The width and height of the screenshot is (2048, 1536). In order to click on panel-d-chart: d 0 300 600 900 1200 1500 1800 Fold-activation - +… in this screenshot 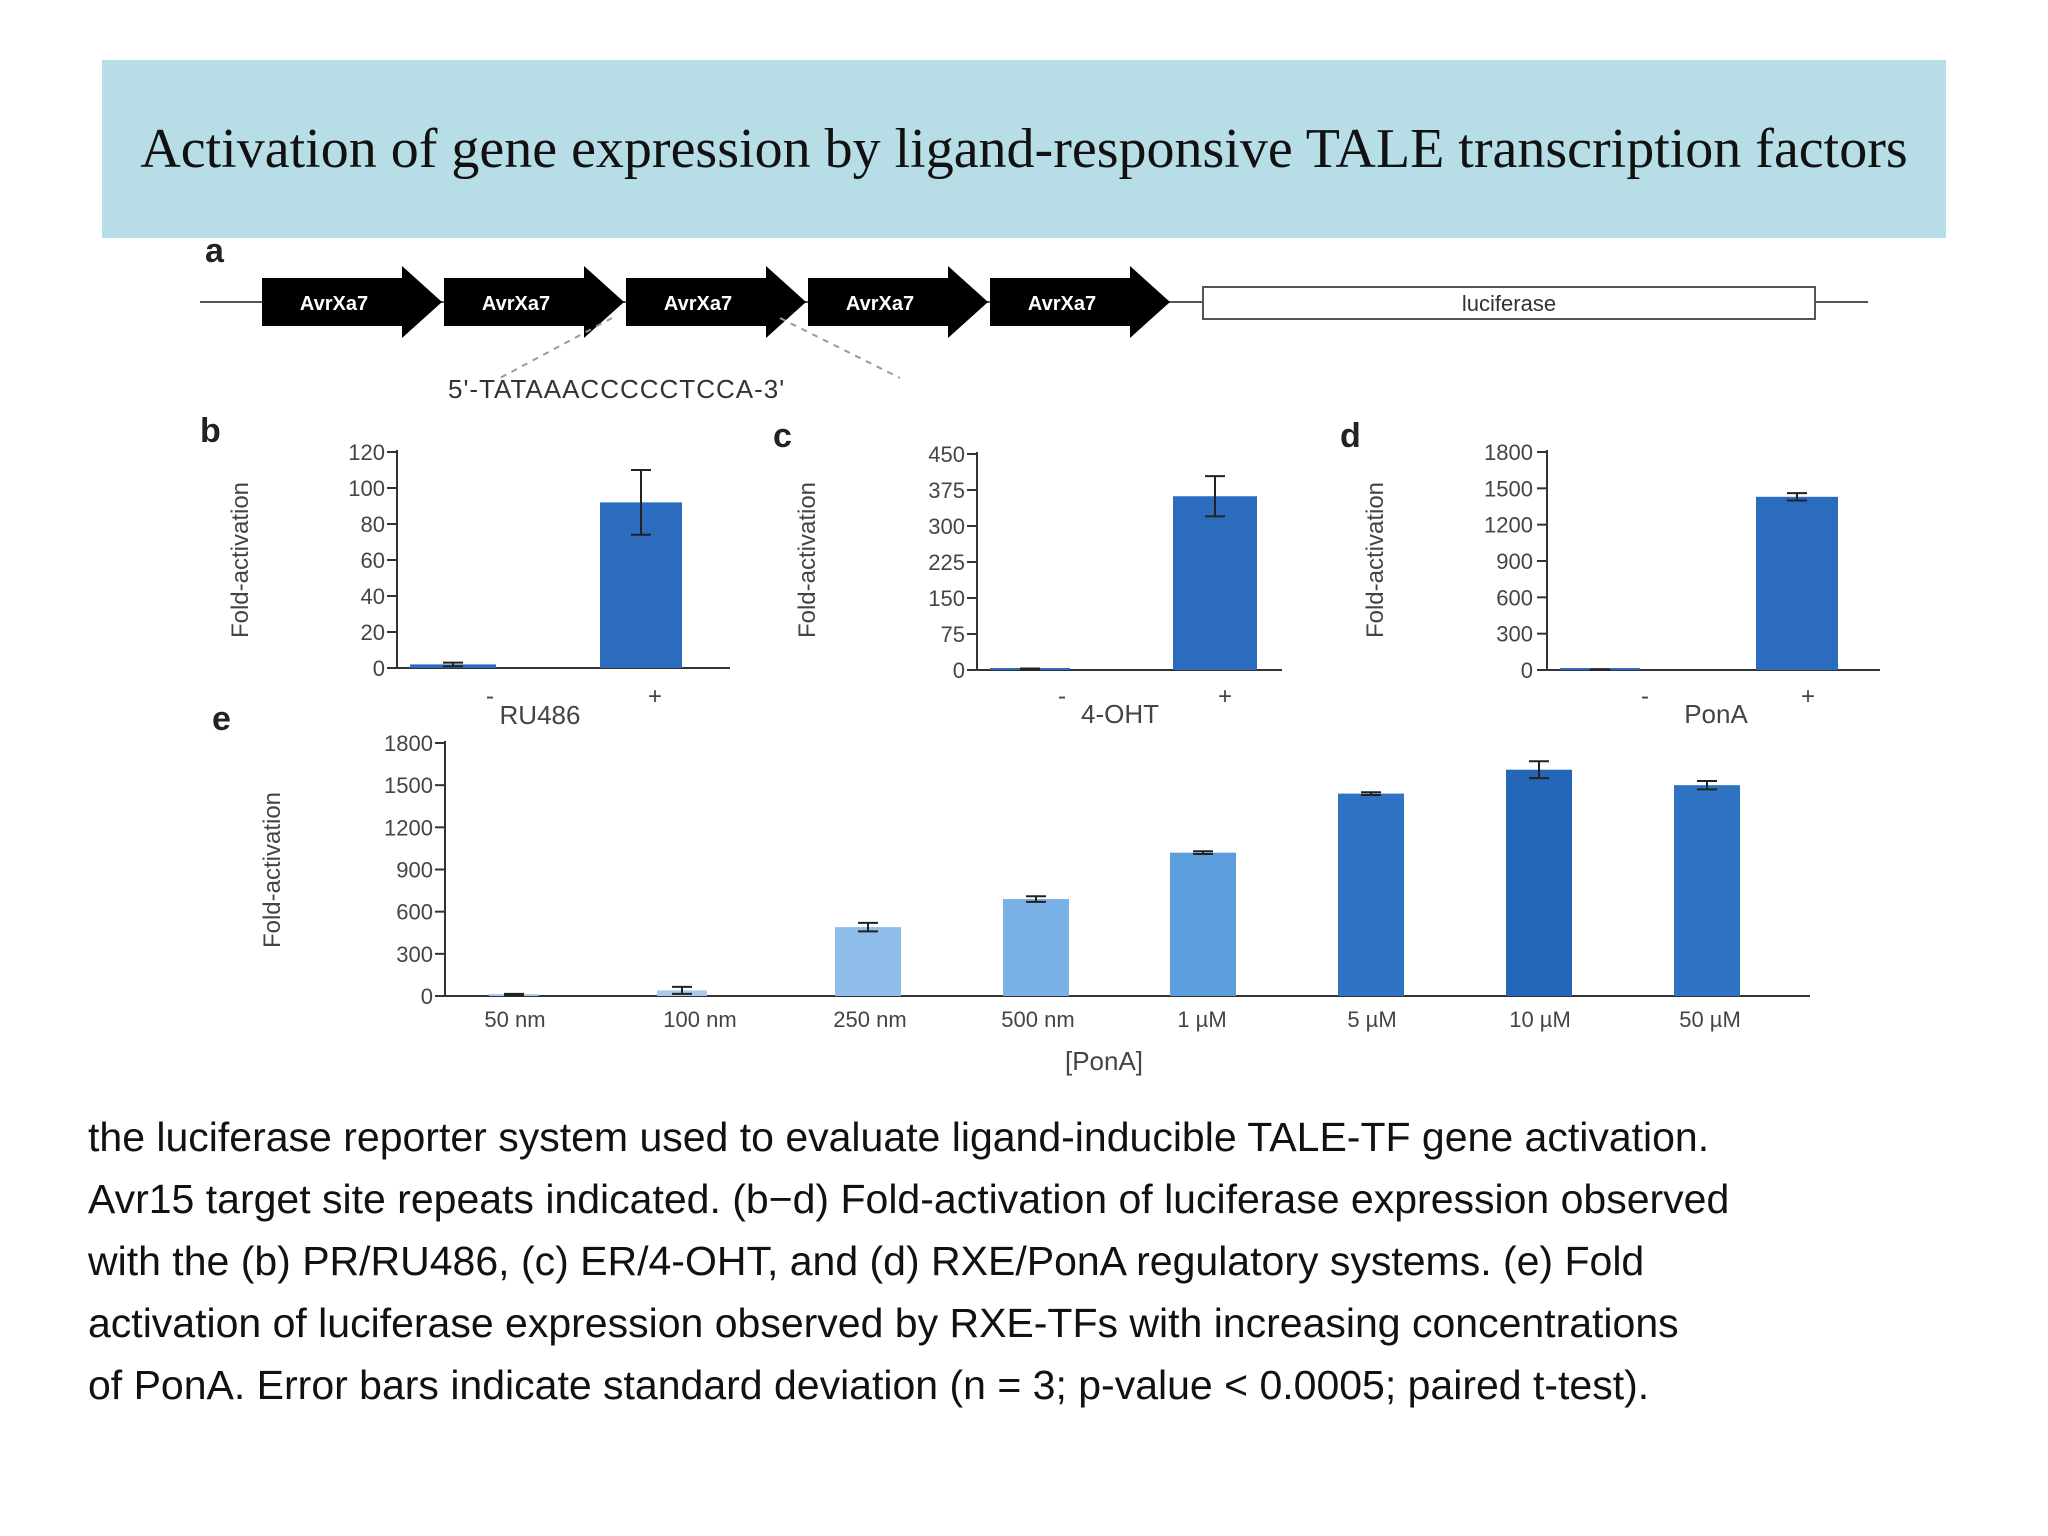, I will do `click(1610, 573)`.